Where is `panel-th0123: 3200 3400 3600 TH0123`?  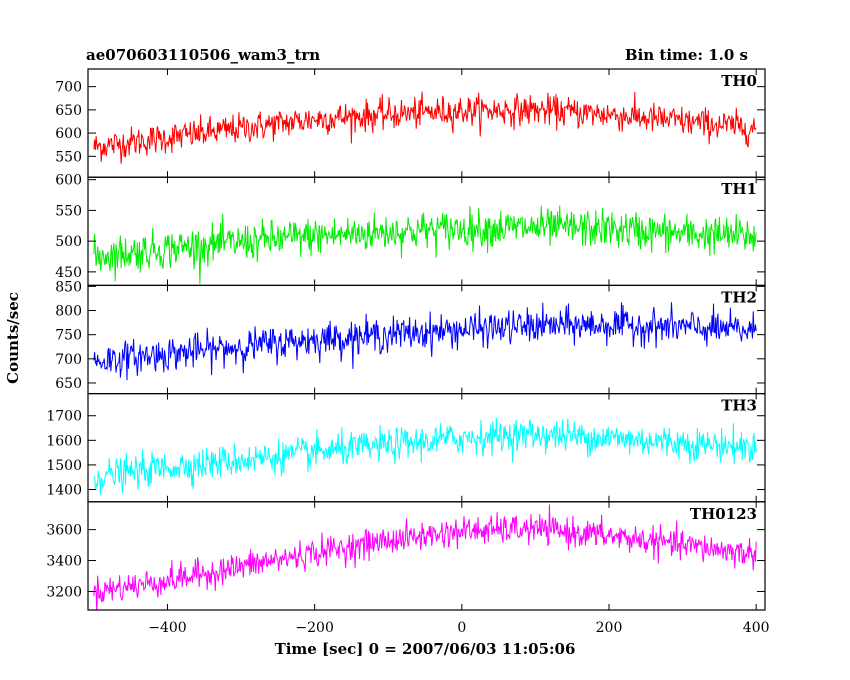 panel-th0123: 3200 3400 3600 TH0123 is located at coordinates (406, 556).